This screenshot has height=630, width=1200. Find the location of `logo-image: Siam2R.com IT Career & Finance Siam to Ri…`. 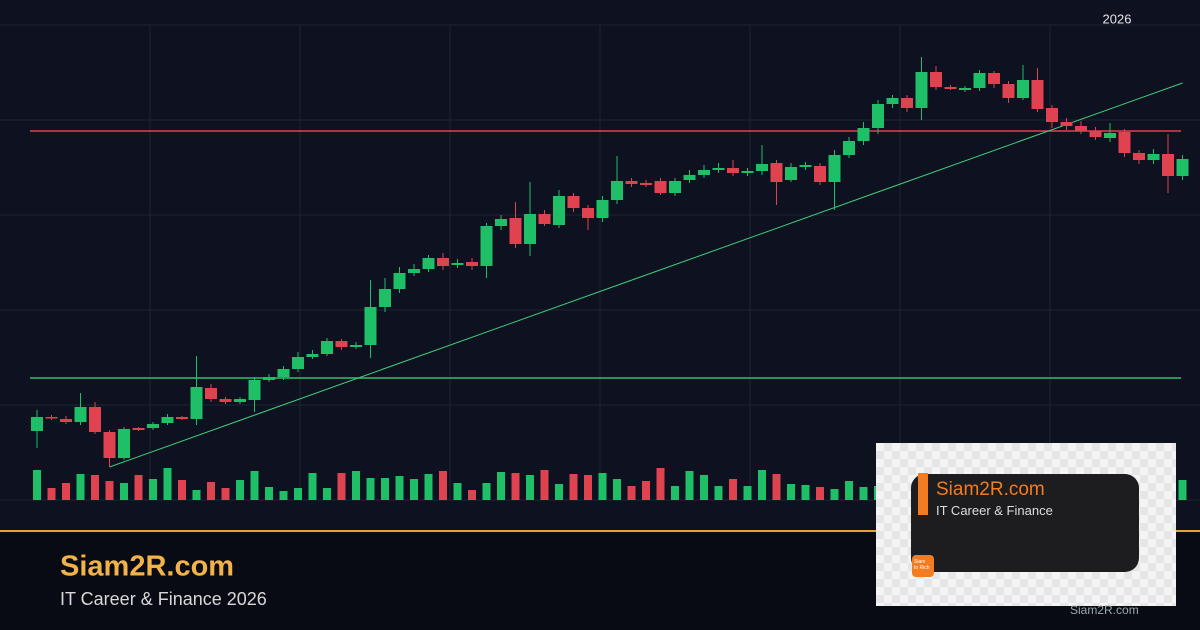

logo-image: Siam2R.com IT Career & Finance Siam to Ri… is located at coordinates (1026, 524).